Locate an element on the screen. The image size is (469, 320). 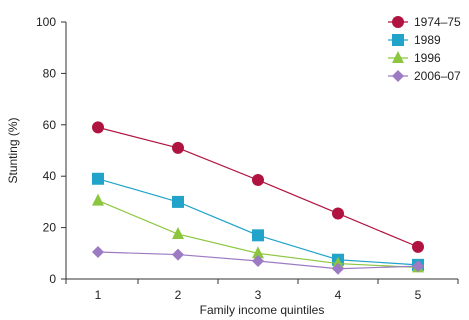
x-tick-label: 3 is located at coordinates (258, 295).